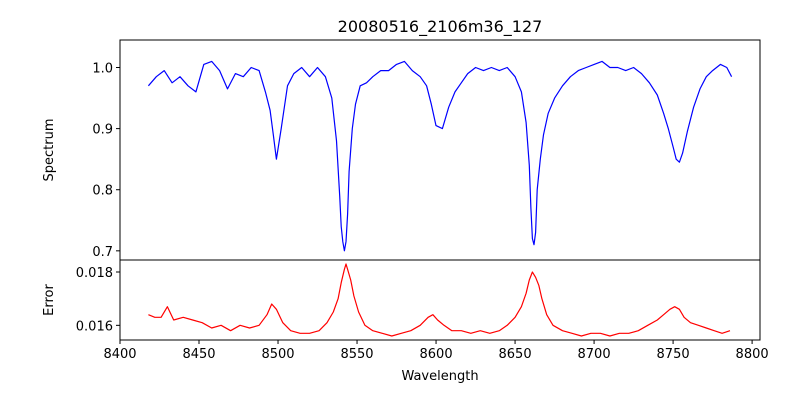 Image resolution: width=800 pixels, height=400 pixels. I want to click on x-tick-label: 8750, so click(673, 354).